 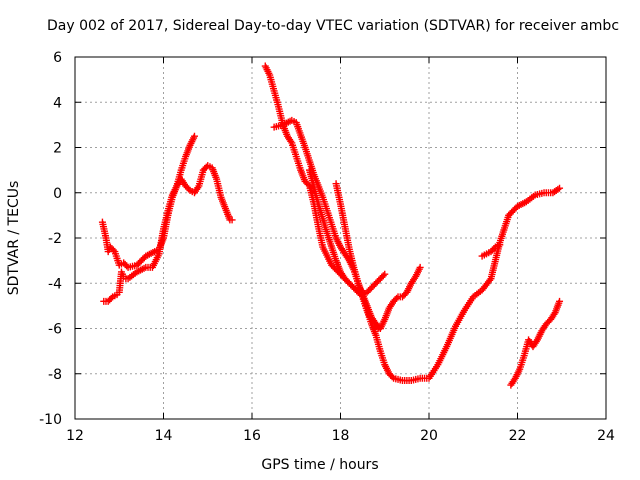 What do you see at coordinates (57, 103) in the screenshot?
I see `y-tick-label: 4` at bounding box center [57, 103].